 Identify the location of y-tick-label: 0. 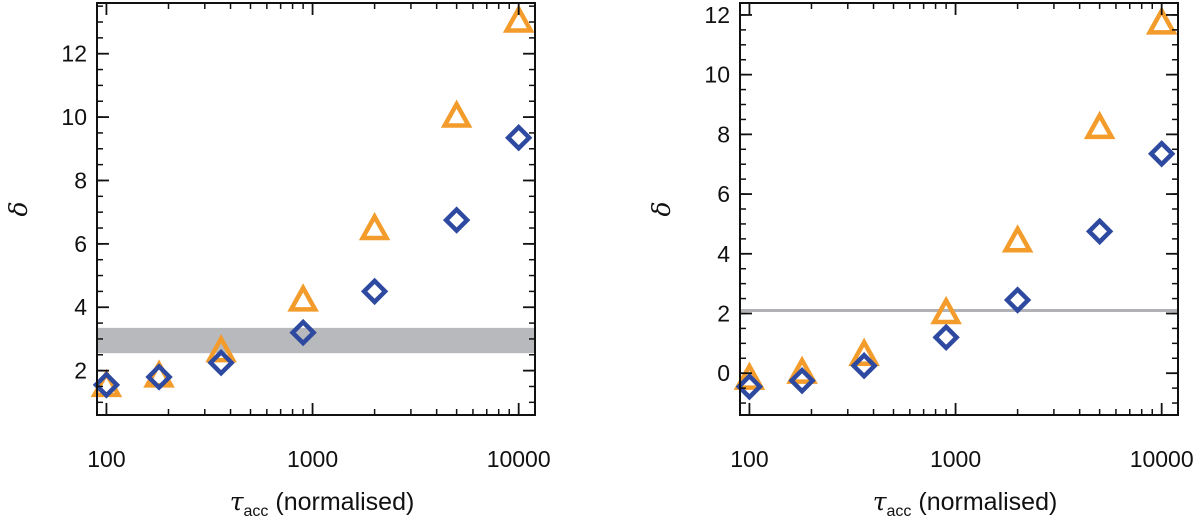
(723, 373).